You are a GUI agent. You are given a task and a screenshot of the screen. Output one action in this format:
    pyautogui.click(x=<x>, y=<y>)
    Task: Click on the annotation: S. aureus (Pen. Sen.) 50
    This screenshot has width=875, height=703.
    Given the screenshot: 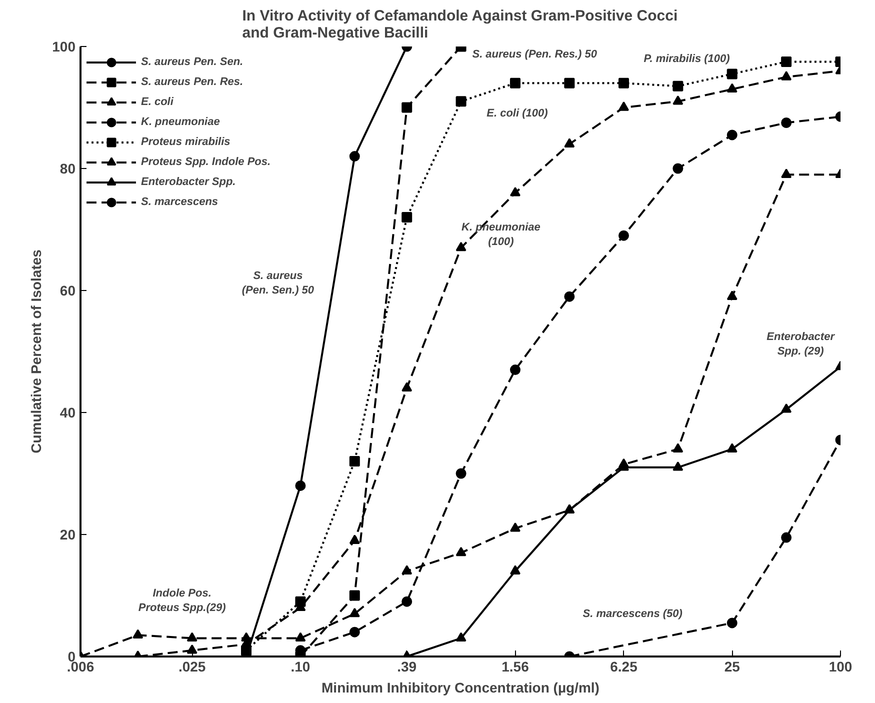 What is the action you would take?
    pyautogui.click(x=278, y=283)
    